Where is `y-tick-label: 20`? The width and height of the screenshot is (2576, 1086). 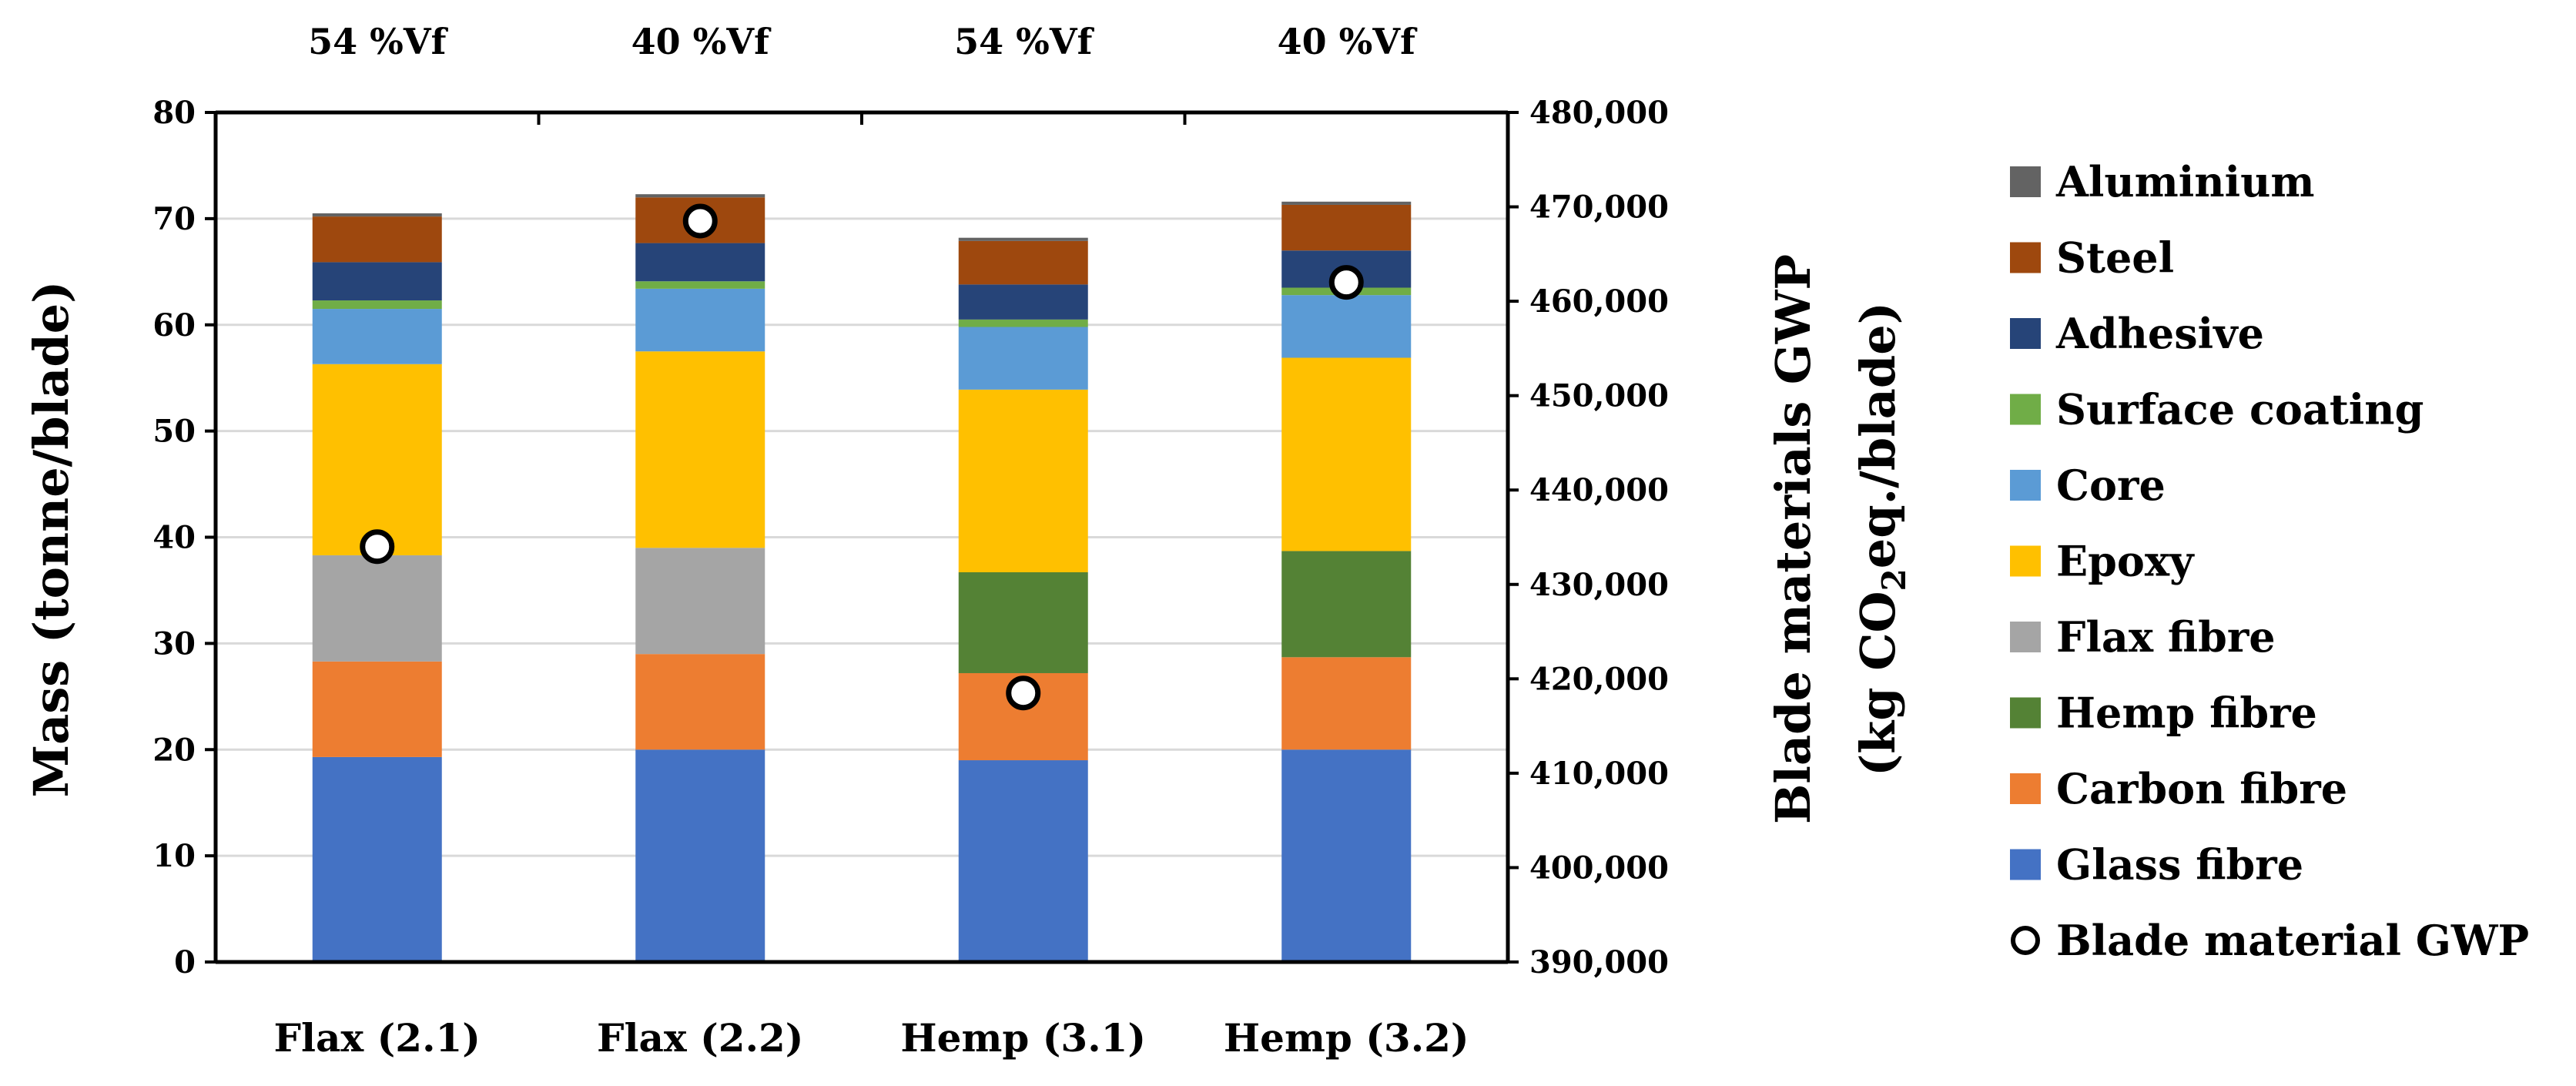
y-tick-label: 20 is located at coordinates (174, 750).